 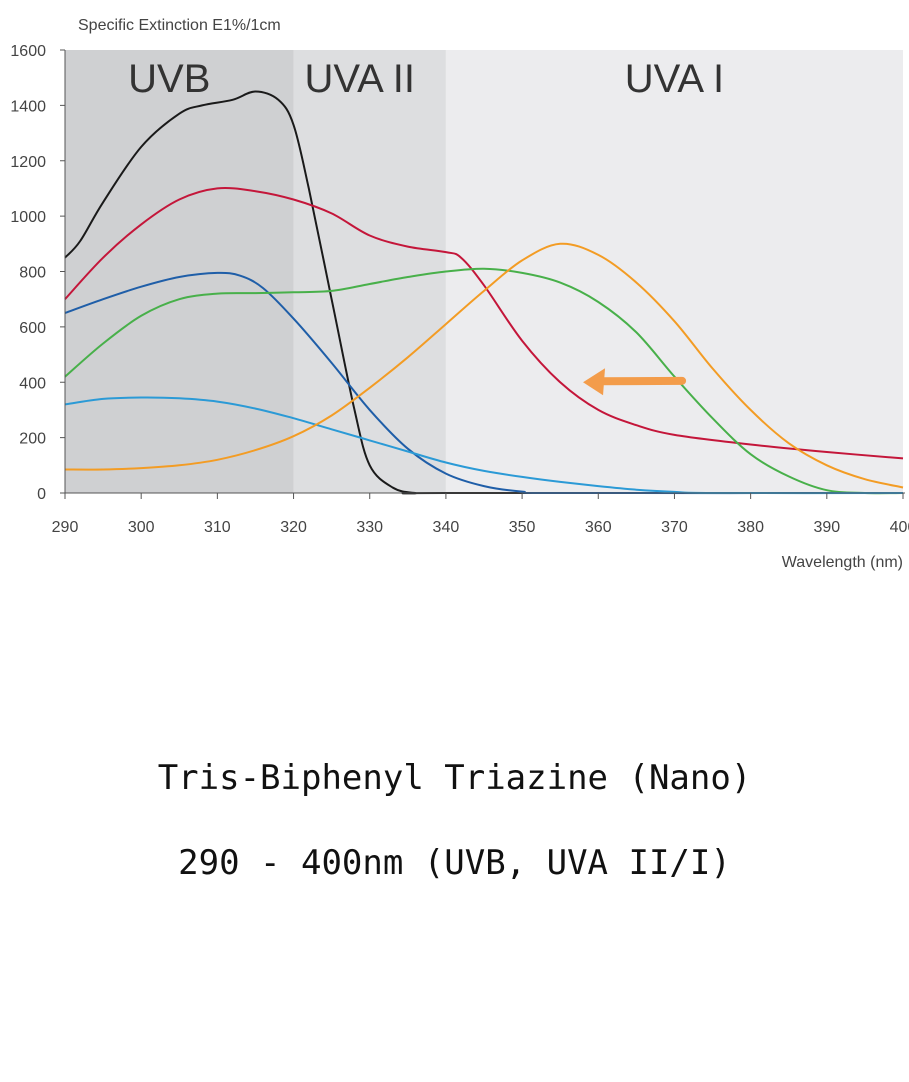 What do you see at coordinates (674, 79) in the screenshot?
I see `band-label: UVA I` at bounding box center [674, 79].